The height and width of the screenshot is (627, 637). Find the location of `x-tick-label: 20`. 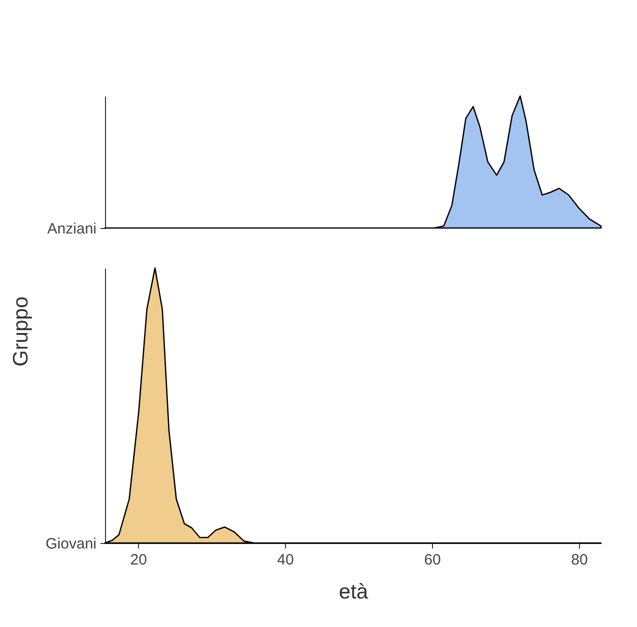

x-tick-label: 20 is located at coordinates (138, 560).